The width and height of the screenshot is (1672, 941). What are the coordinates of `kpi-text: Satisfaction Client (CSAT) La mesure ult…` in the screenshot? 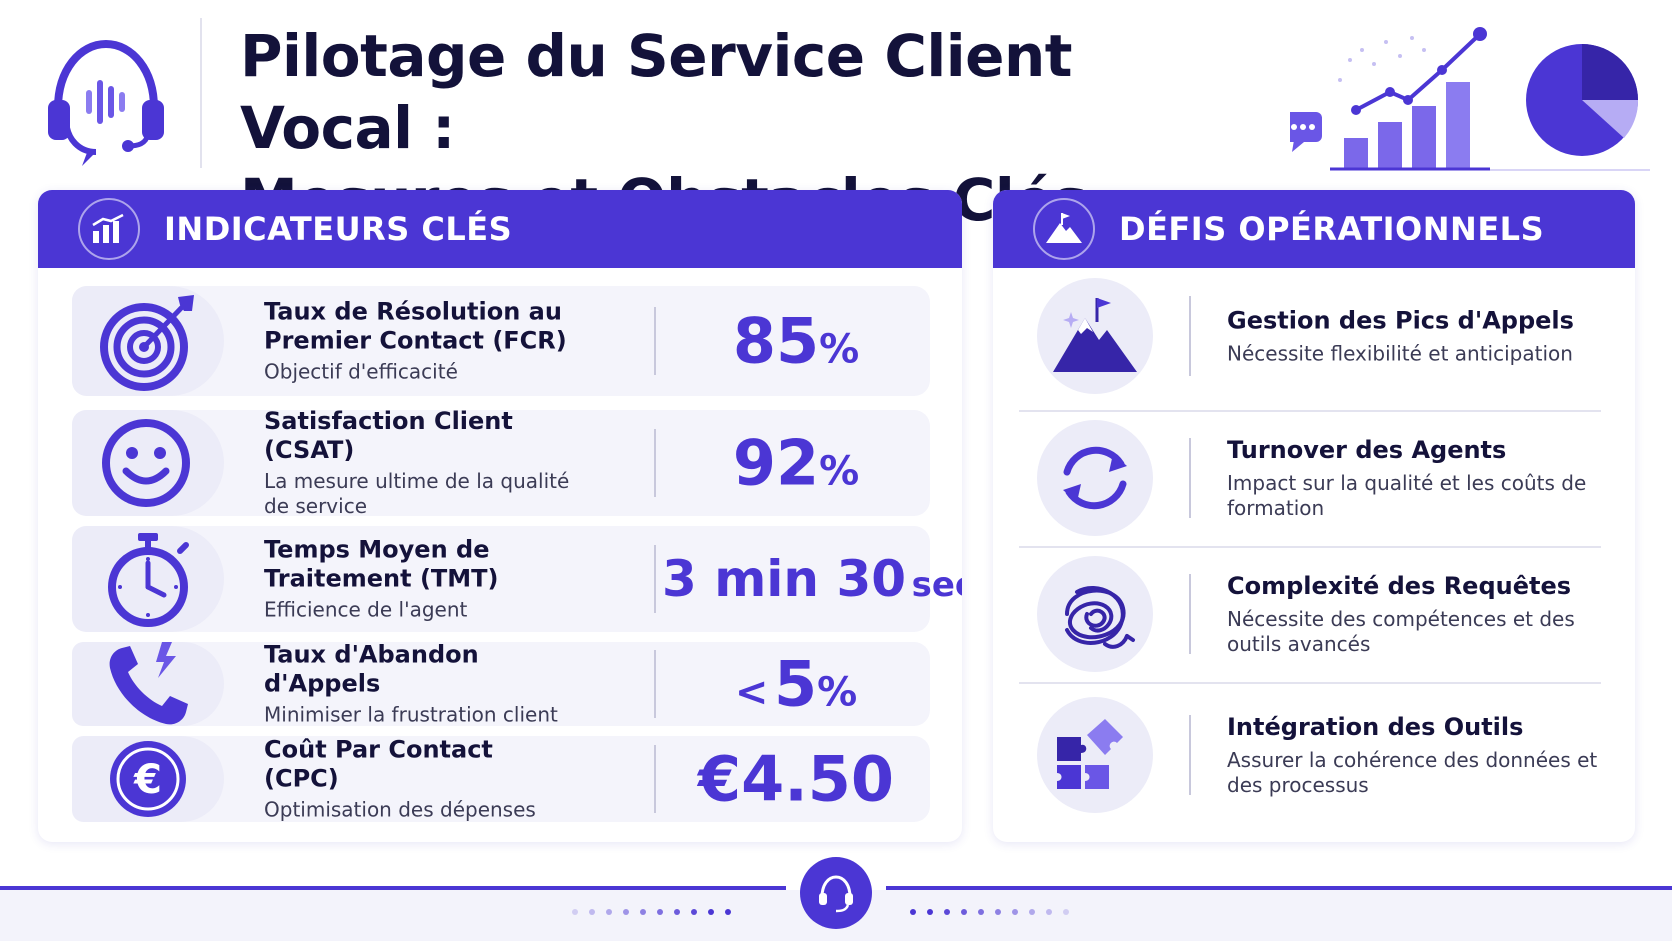 It's located at (419, 463).